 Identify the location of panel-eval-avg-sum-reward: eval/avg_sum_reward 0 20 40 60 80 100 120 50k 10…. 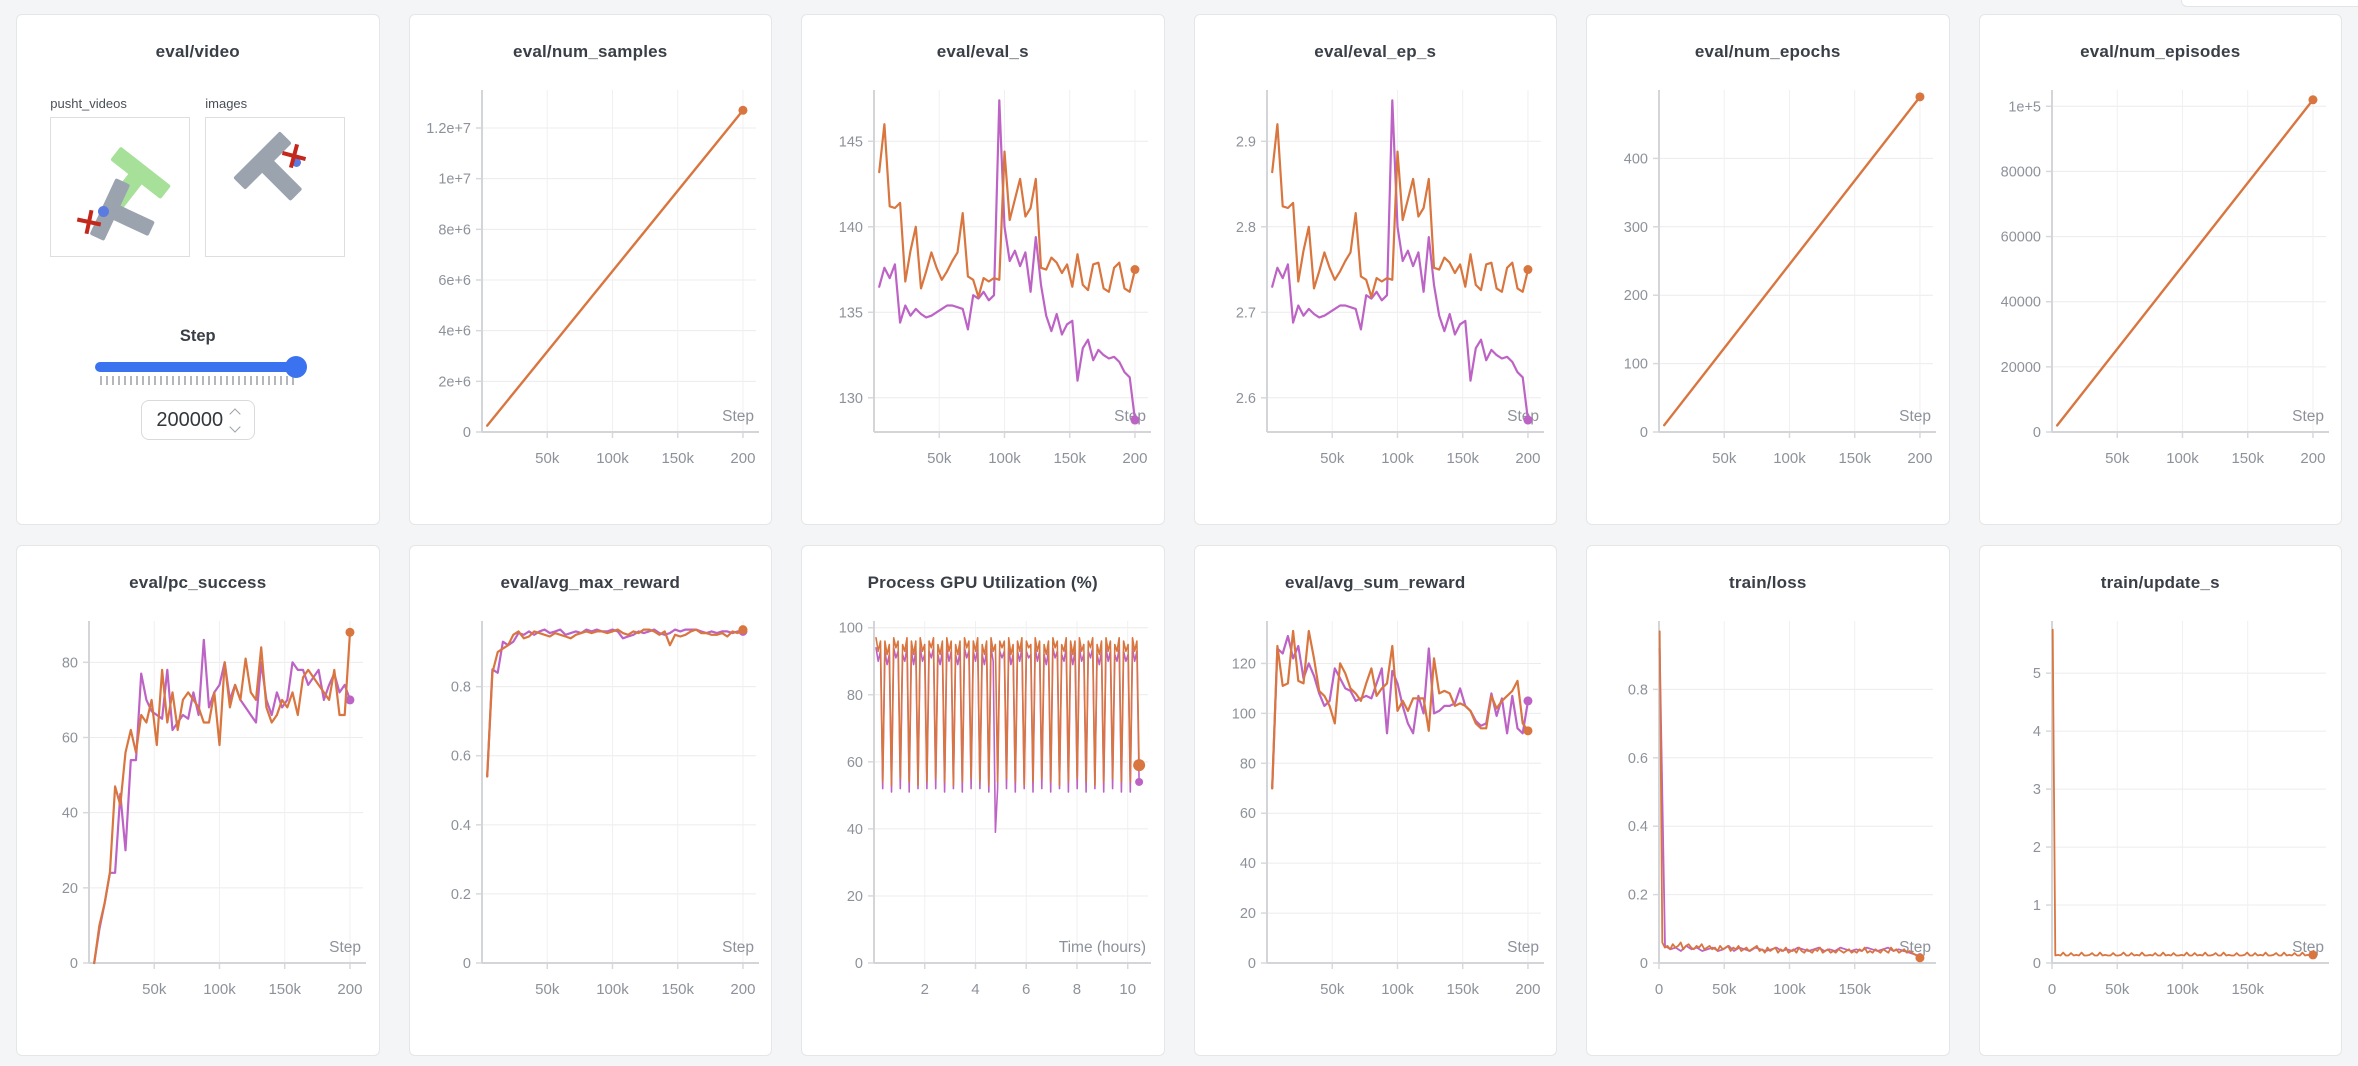
(1375, 800).